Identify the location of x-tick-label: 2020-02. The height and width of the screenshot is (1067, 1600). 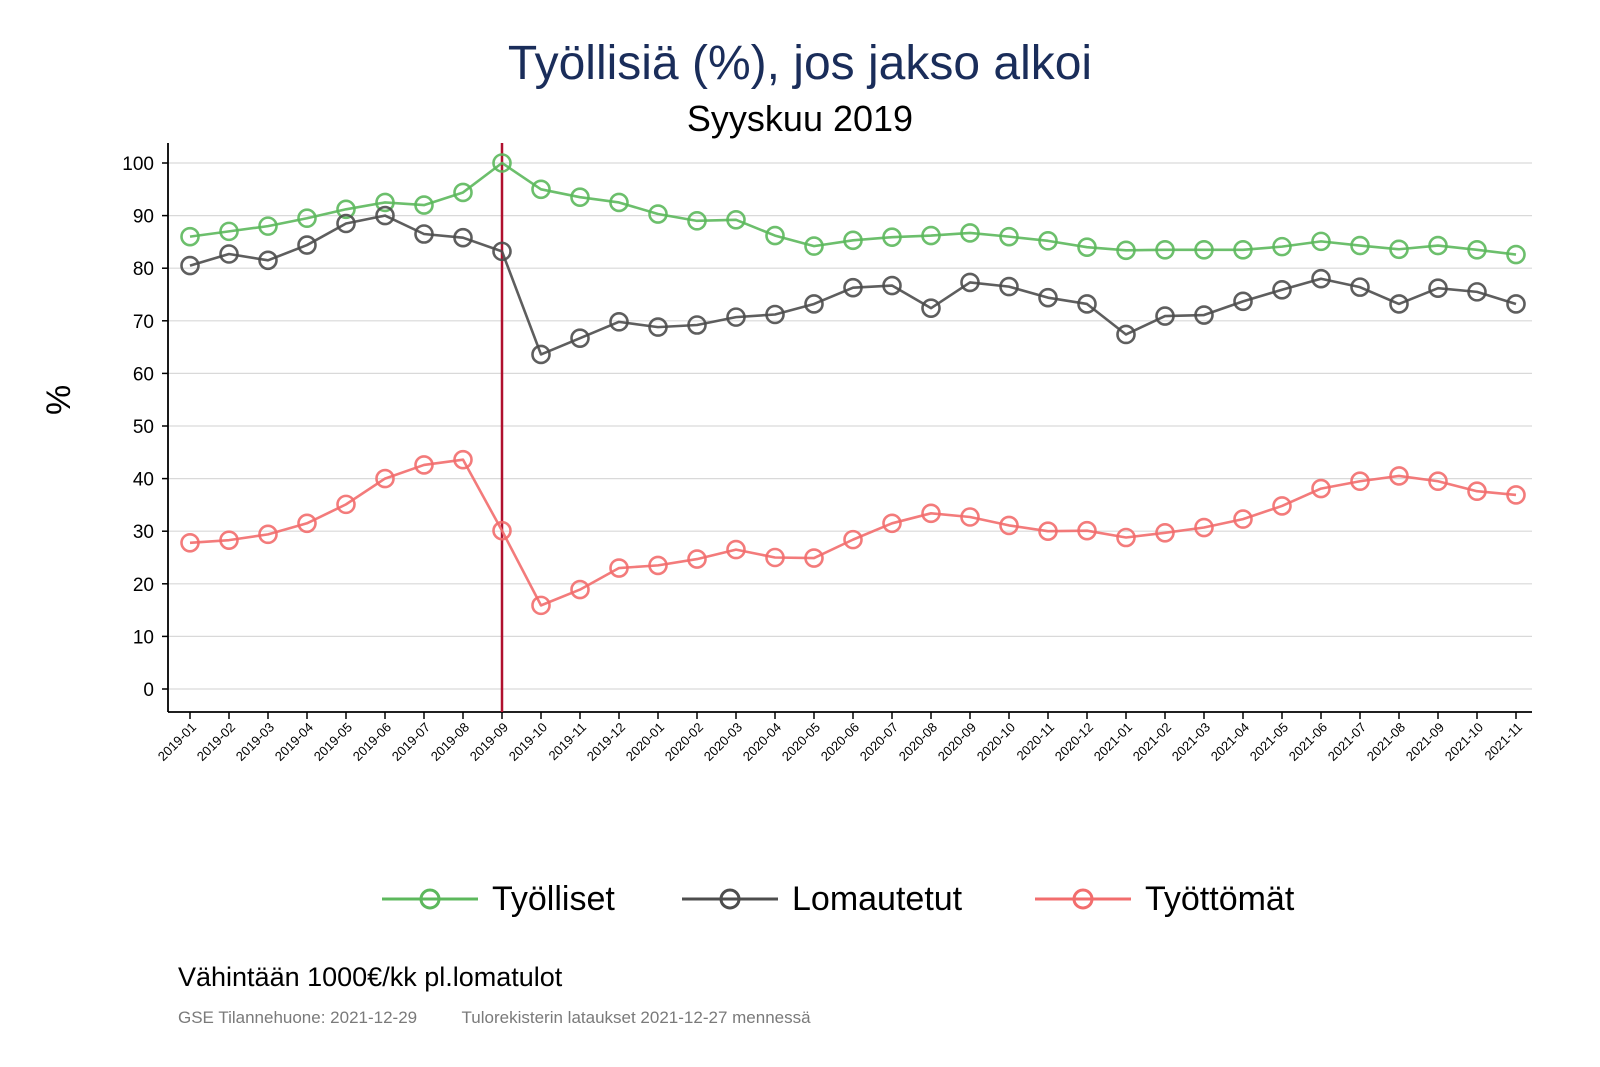
(684, 742).